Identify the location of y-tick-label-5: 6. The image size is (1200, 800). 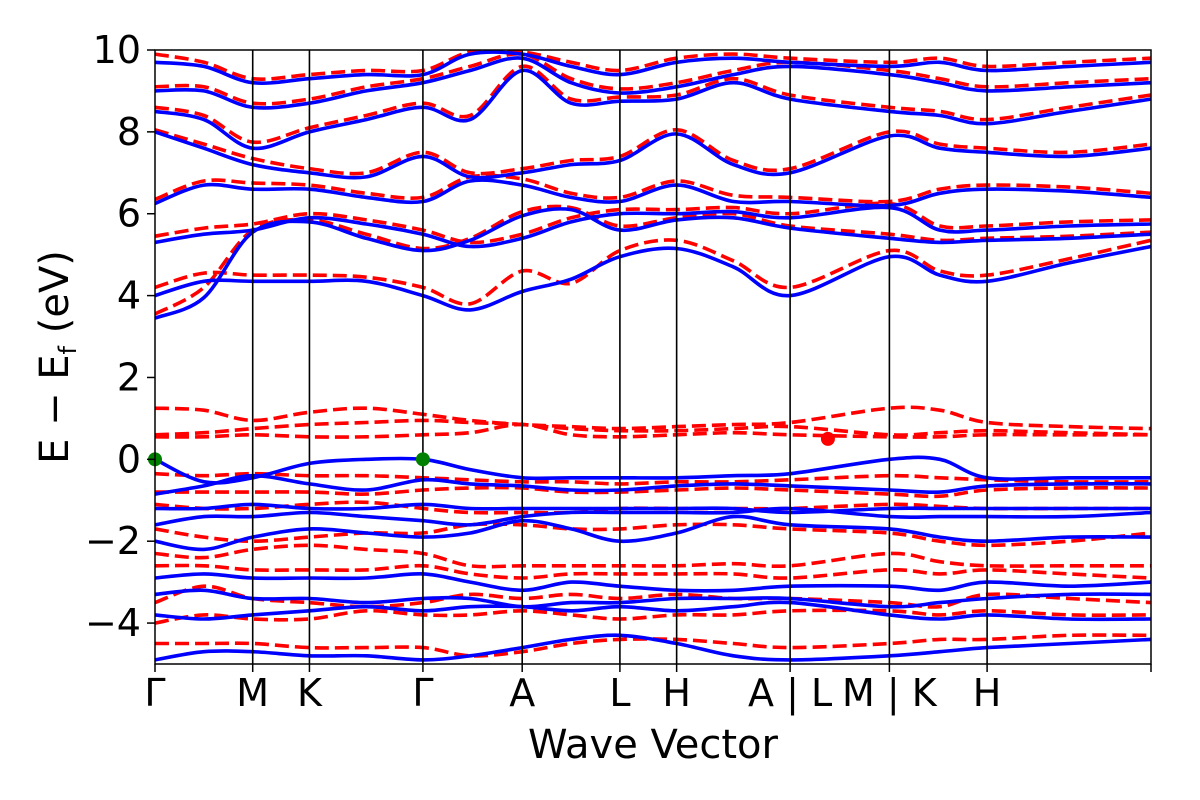
(129, 214).